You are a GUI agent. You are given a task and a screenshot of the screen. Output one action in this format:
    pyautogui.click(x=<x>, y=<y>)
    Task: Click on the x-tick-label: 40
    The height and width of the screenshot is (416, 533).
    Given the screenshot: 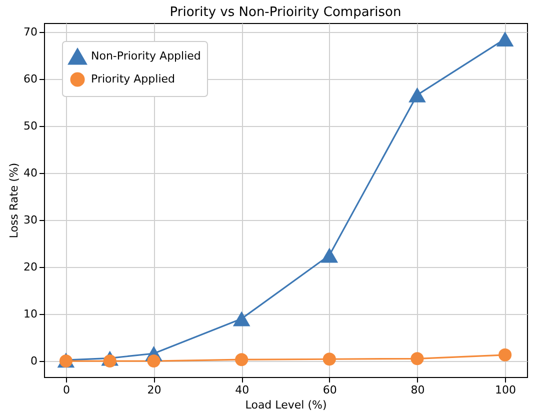 What is the action you would take?
    pyautogui.click(x=242, y=390)
    